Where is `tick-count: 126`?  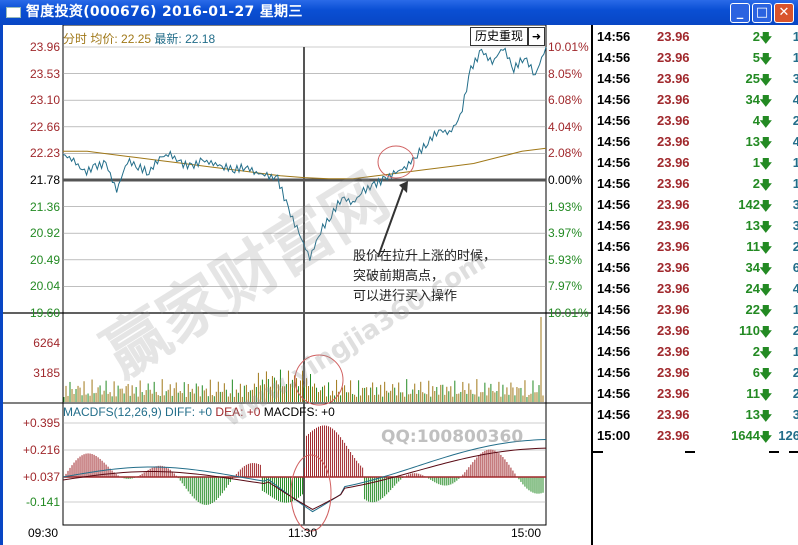 tick-count: 126 is located at coordinates (788, 435).